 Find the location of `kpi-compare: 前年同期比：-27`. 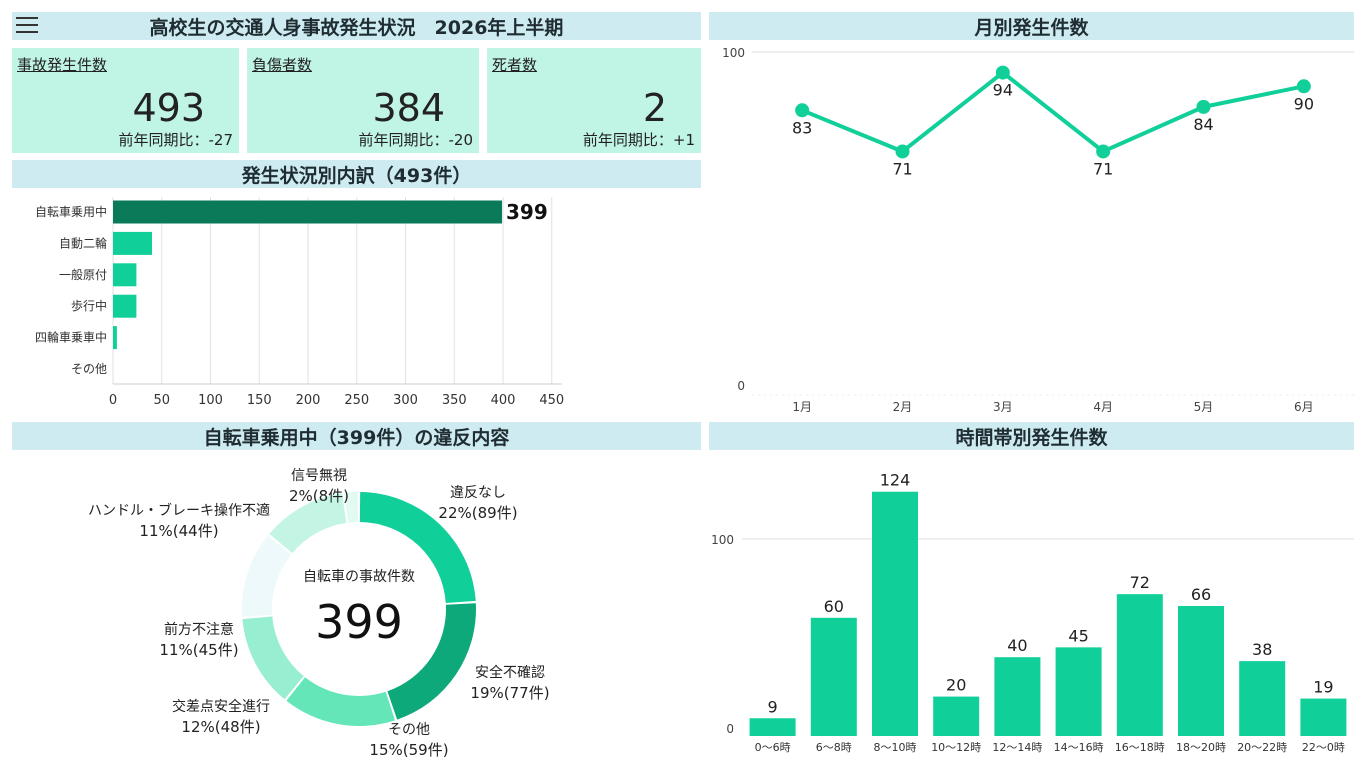

kpi-compare: 前年同期比：-27 is located at coordinates (175, 140).